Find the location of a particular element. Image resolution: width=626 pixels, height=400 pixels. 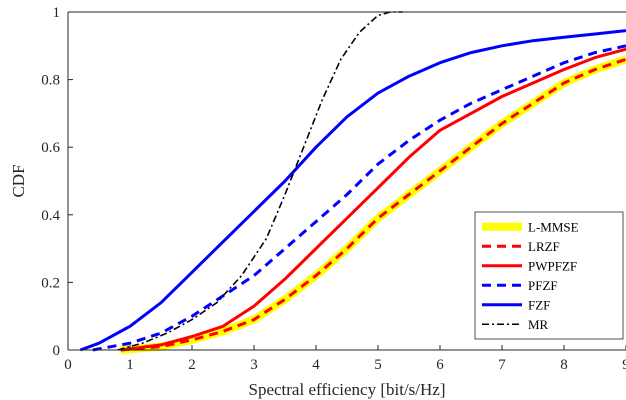

x-tick-label: 8 is located at coordinates (564, 365).